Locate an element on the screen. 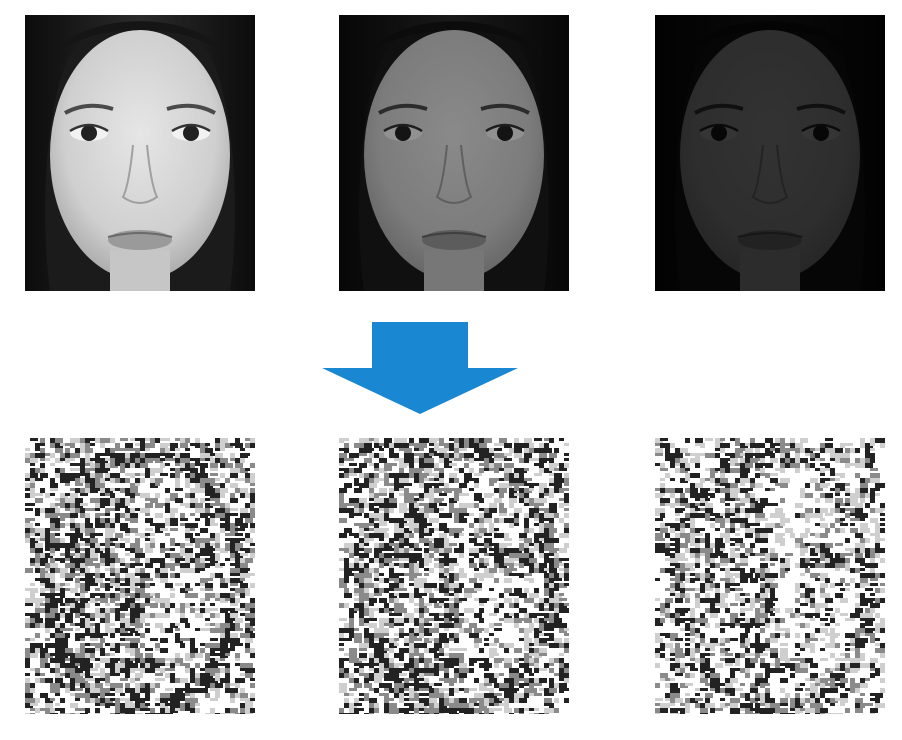 The image size is (902, 740). input-face-bright is located at coordinates (140, 153).